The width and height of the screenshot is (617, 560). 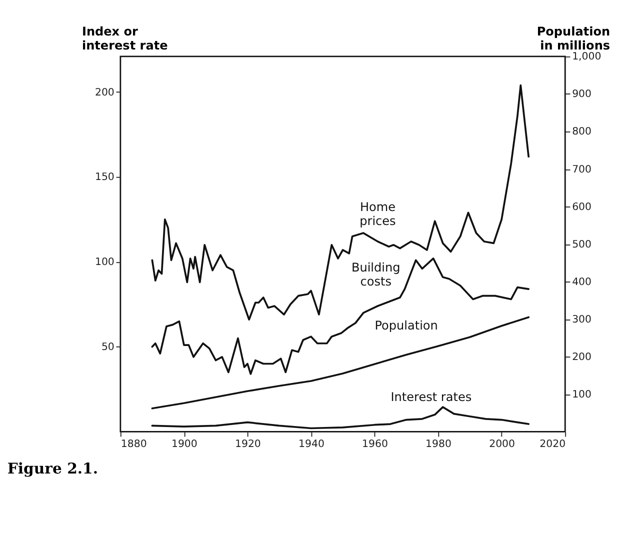 I want to click on y-axis-title: Index or interest rate, so click(x=125, y=38).